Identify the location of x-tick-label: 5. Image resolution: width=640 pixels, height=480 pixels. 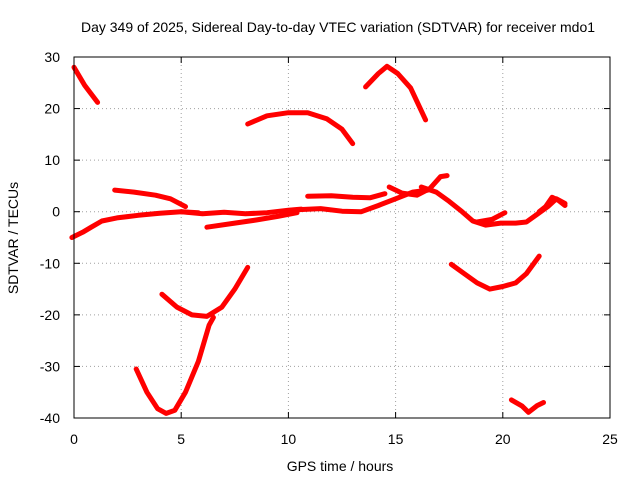
(181, 439).